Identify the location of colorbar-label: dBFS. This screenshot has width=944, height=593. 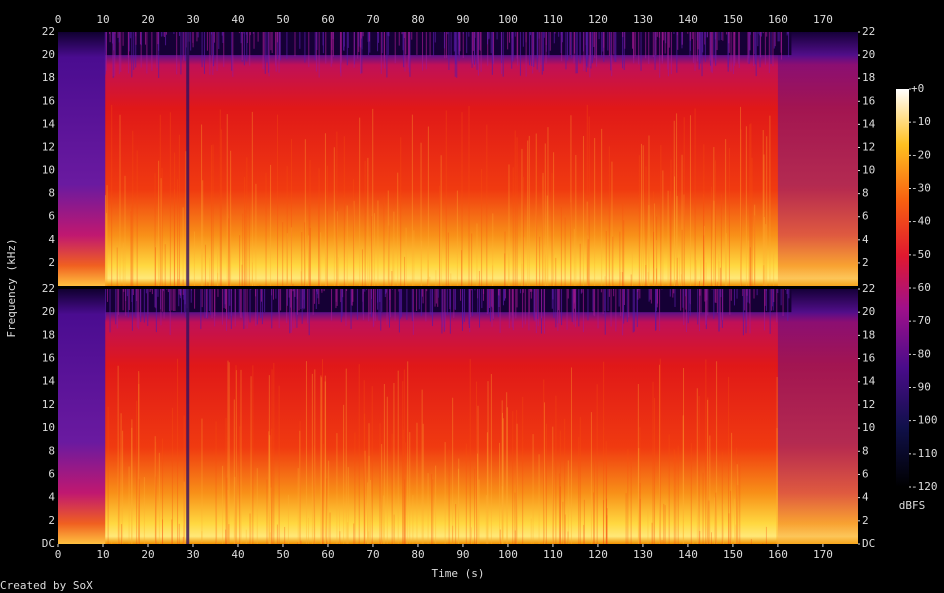
(912, 505).